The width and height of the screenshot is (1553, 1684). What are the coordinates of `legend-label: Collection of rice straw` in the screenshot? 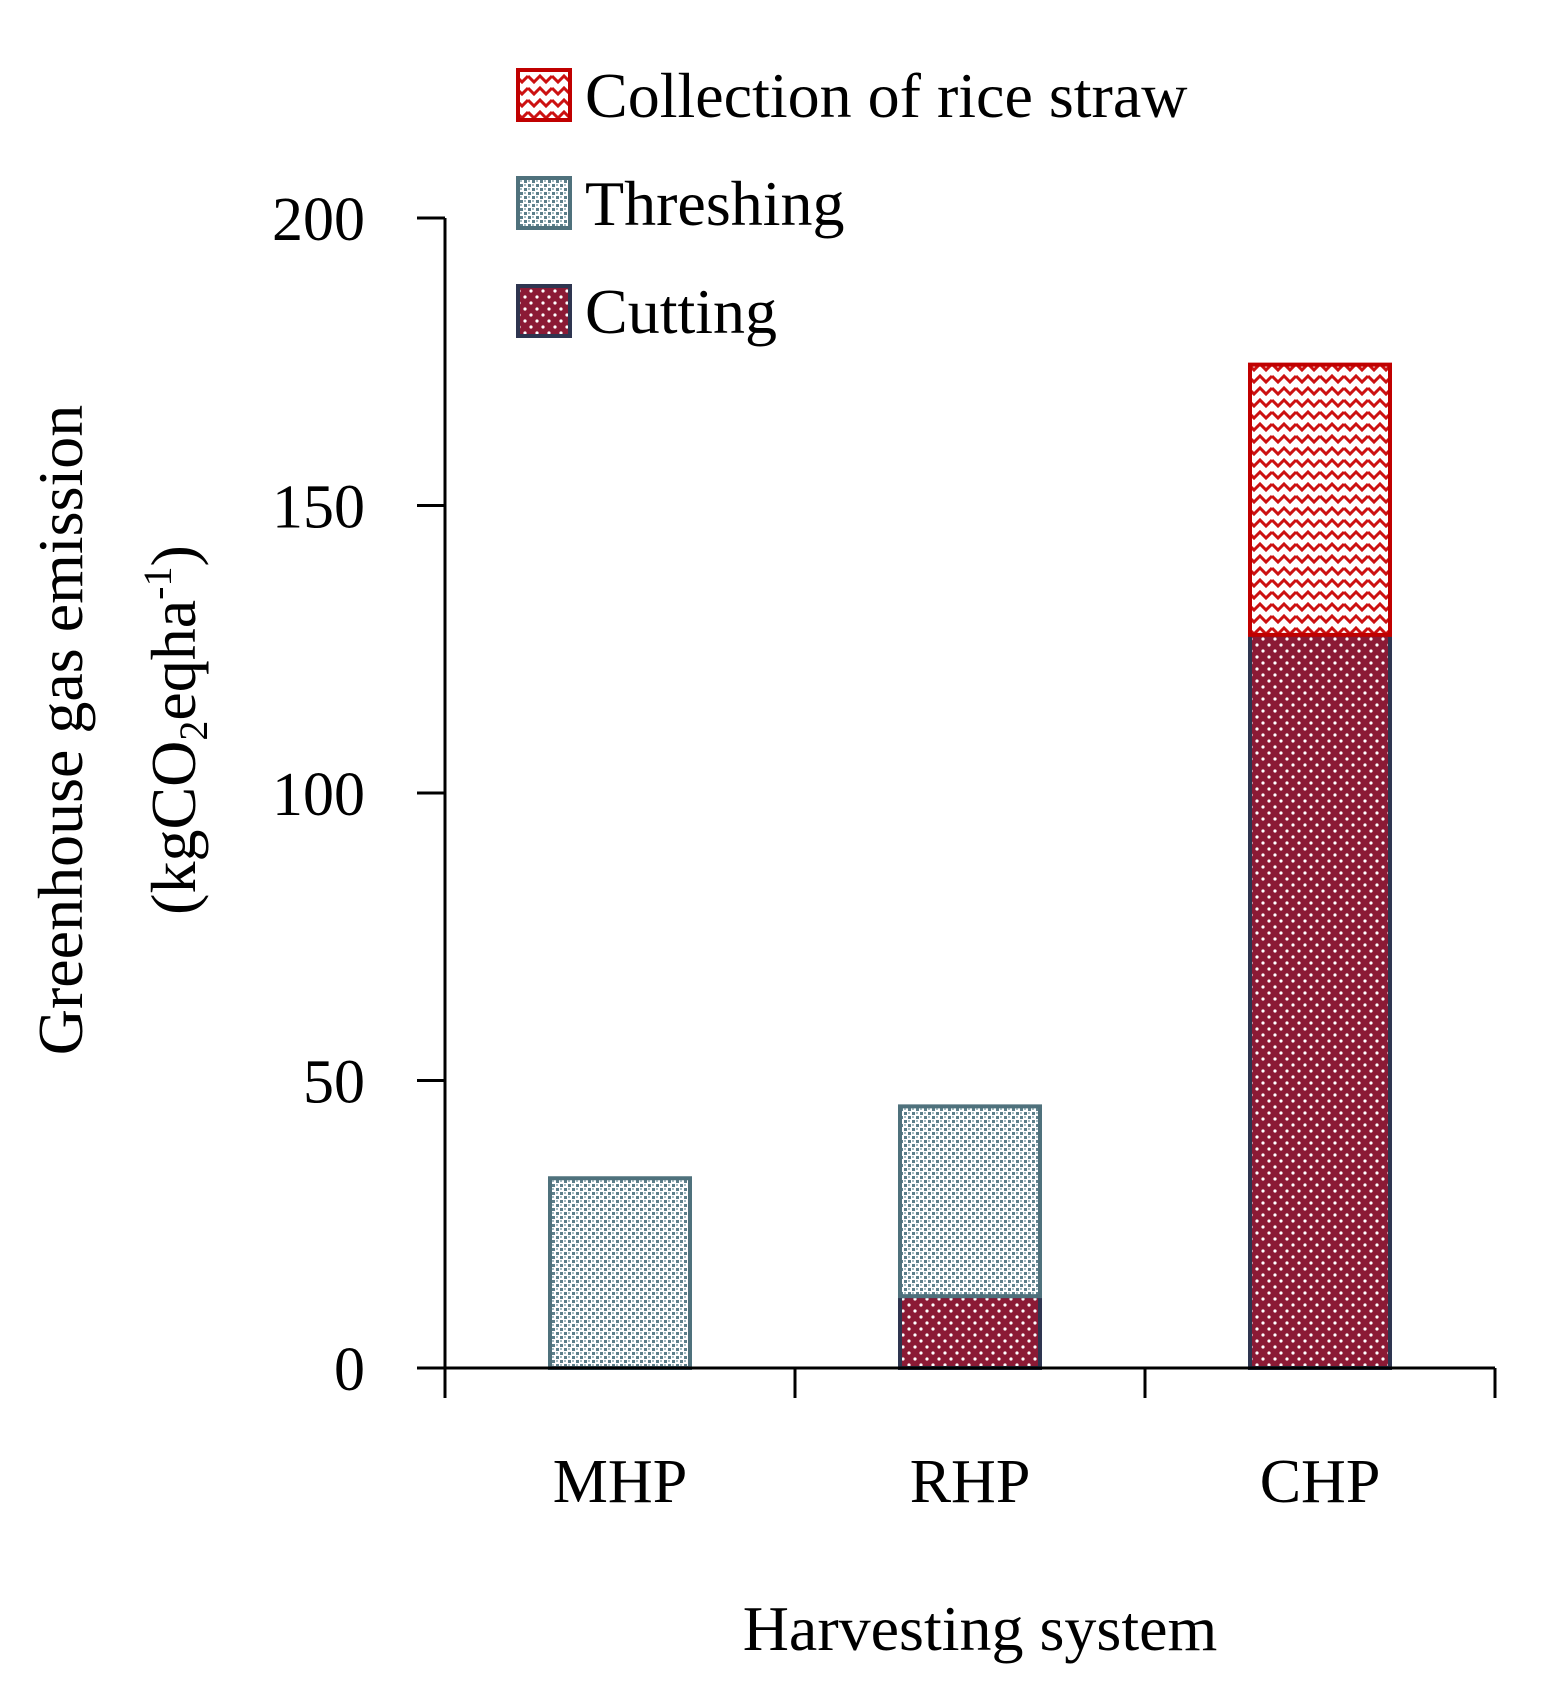 It's located at (886, 95).